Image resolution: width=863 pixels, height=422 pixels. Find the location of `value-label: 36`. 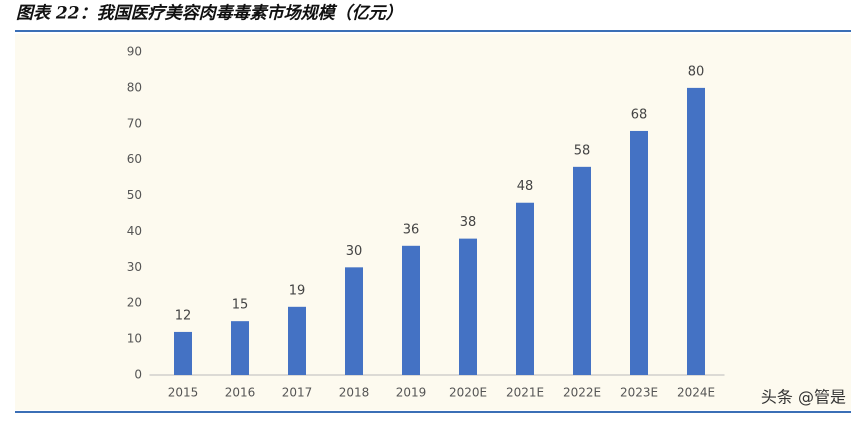

value-label: 36 is located at coordinates (411, 229).